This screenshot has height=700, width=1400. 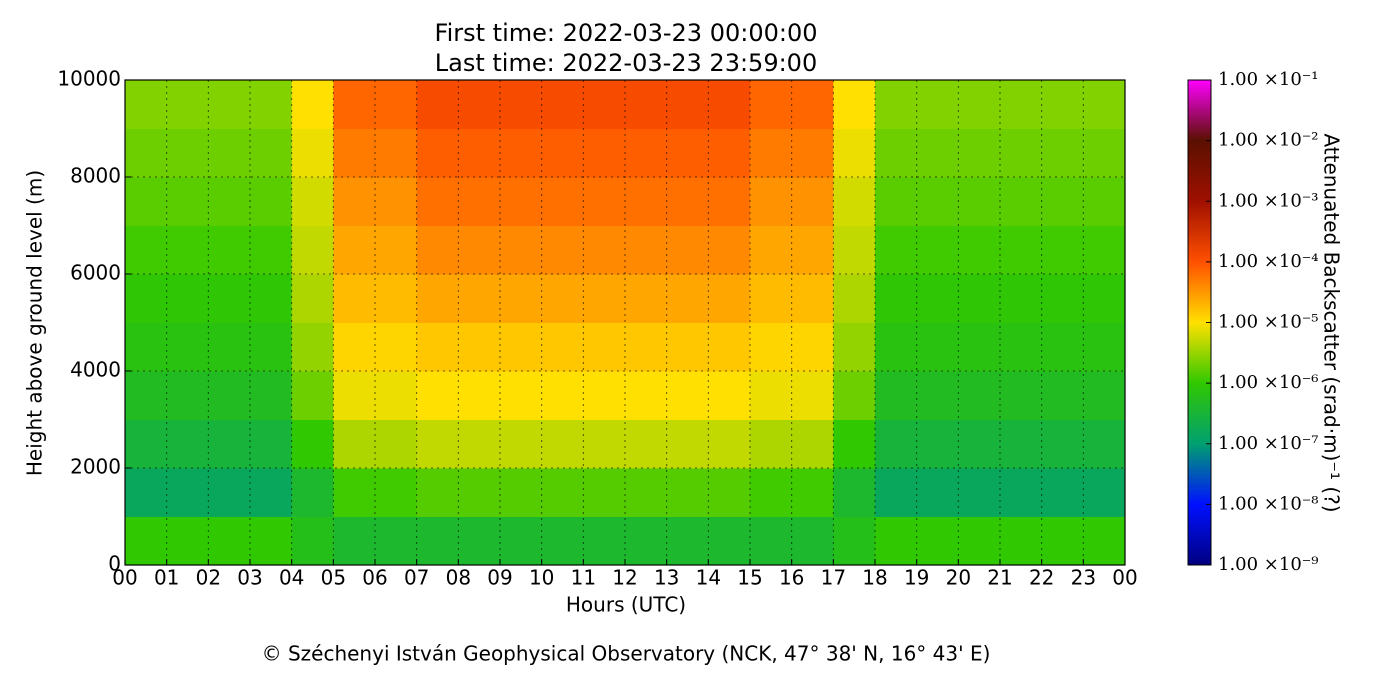 I want to click on x-tick-label: 19, so click(x=916, y=578).